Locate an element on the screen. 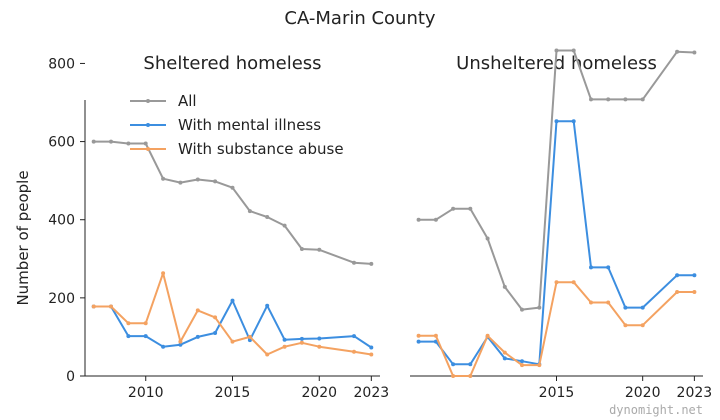 The image size is (720, 420). y-tick-label: 200 is located at coordinates (61, 299).